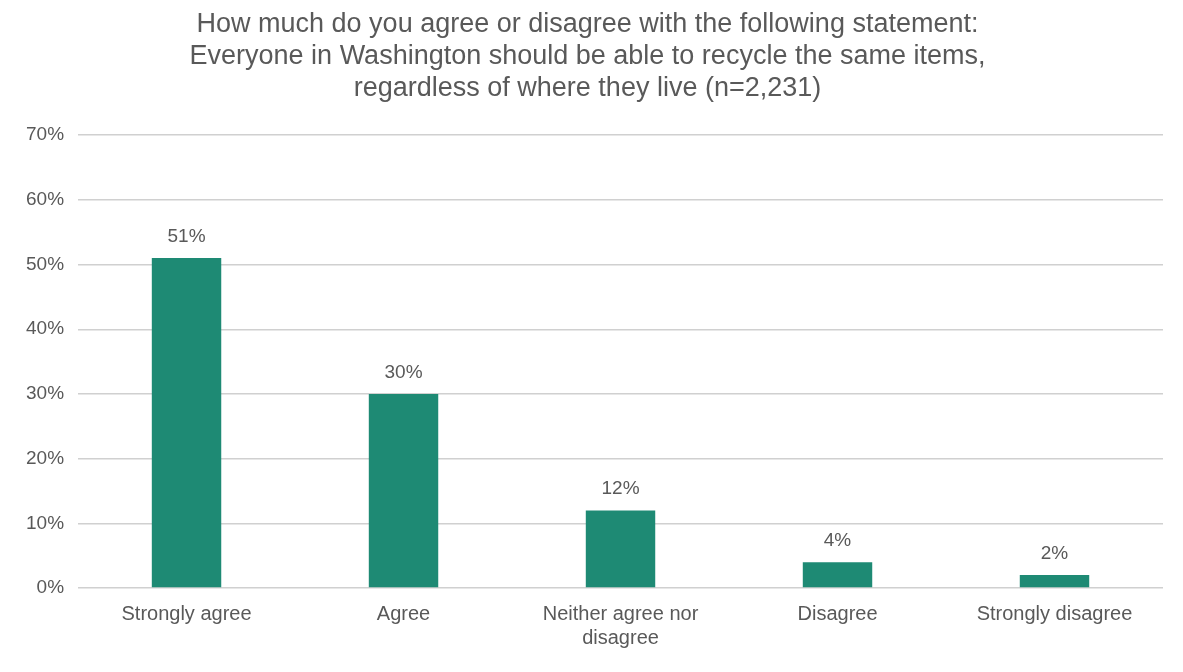 This screenshot has width=1183, height=672. What do you see at coordinates (45, 393) in the screenshot?
I see `y-tick-label: 30%` at bounding box center [45, 393].